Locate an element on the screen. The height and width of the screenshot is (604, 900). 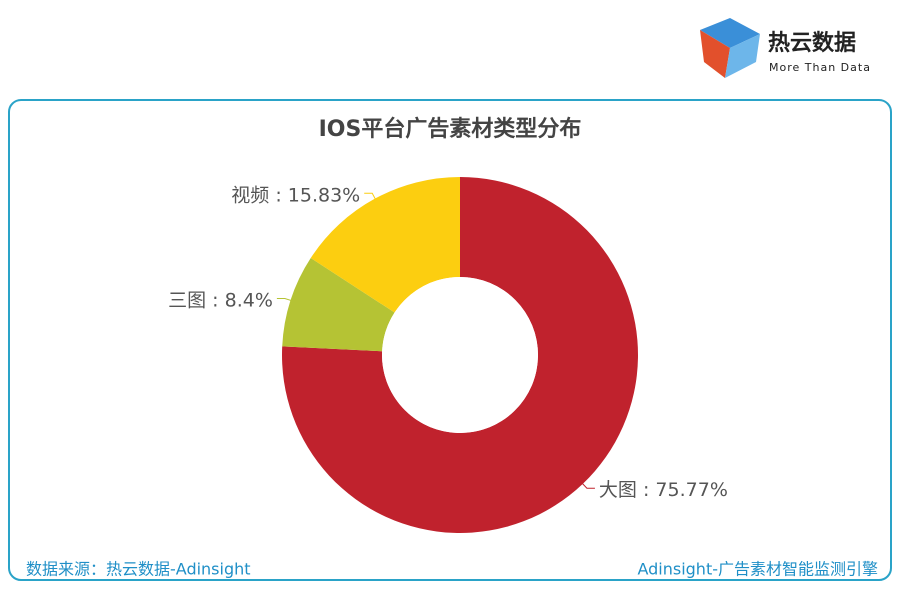
data-label: 三图 : 8.4% is located at coordinates (220, 300).